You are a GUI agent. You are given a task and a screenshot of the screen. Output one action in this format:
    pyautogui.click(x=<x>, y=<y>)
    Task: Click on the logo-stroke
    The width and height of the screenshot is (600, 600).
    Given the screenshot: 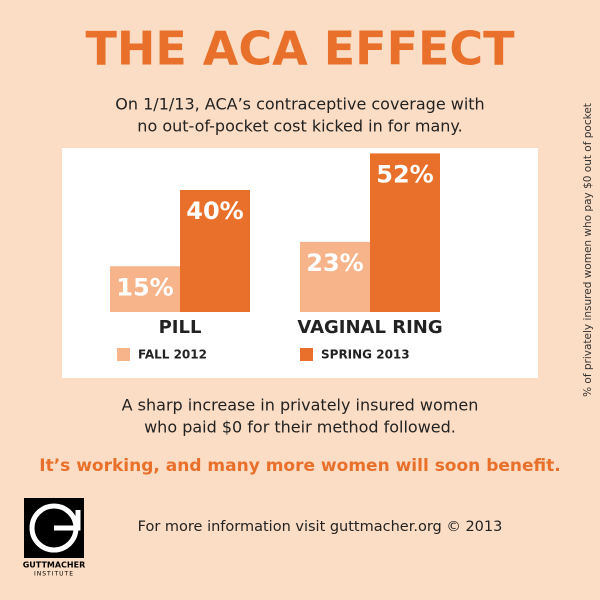 What is the action you would take?
    pyautogui.click(x=67, y=520)
    